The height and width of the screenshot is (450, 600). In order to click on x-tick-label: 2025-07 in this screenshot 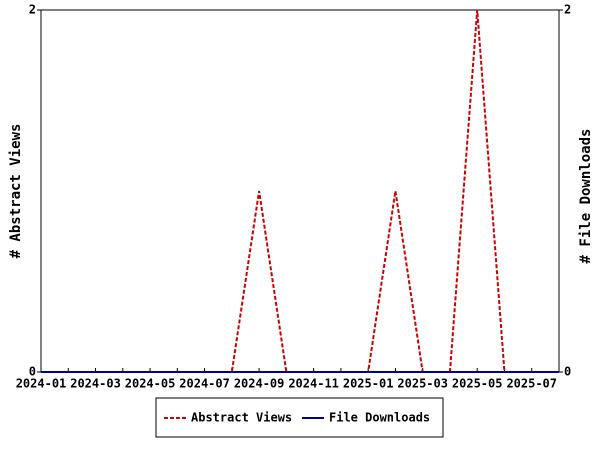, I will do `click(531, 384)`.